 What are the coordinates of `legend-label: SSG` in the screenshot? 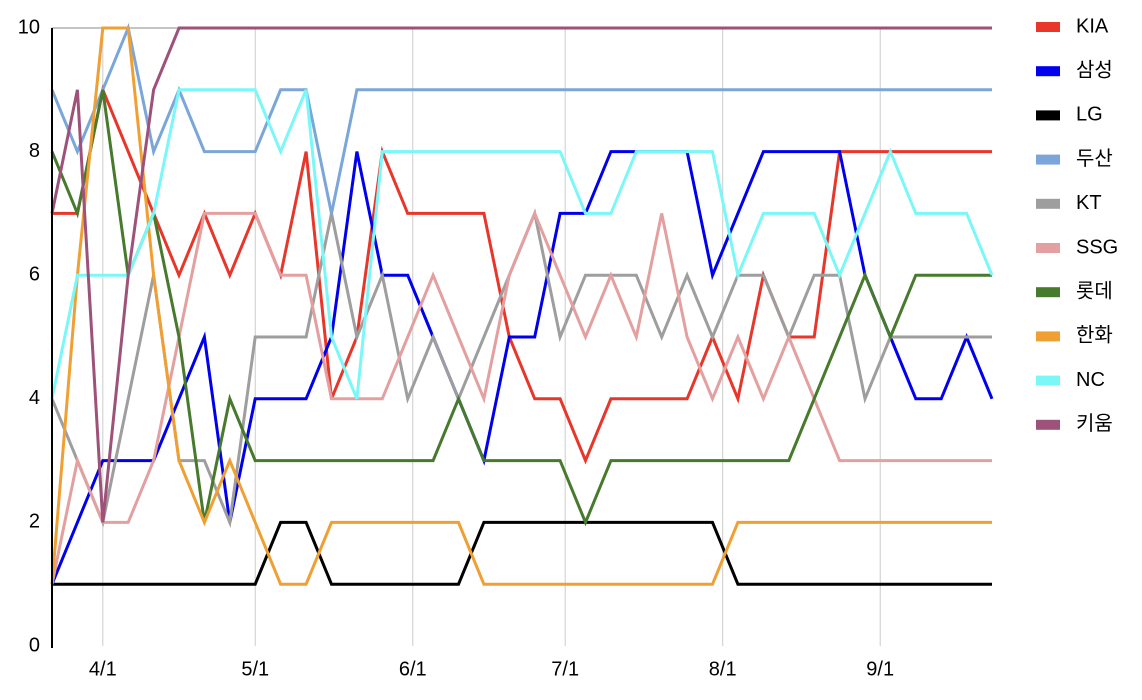 It's located at (1097, 247).